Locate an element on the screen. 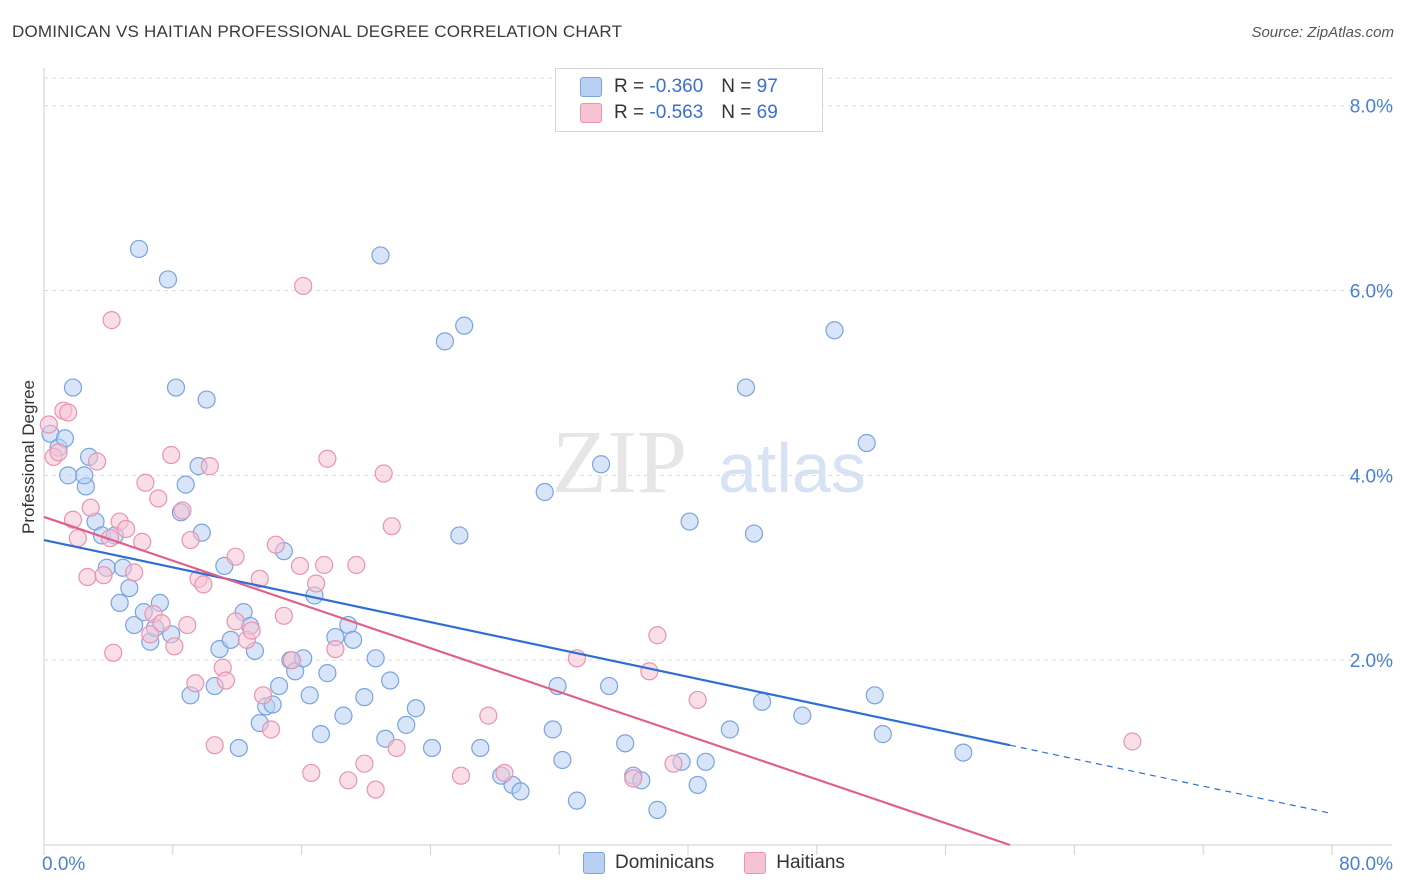  legend-item-dominicans: Dominicans is located at coordinates (648, 863).